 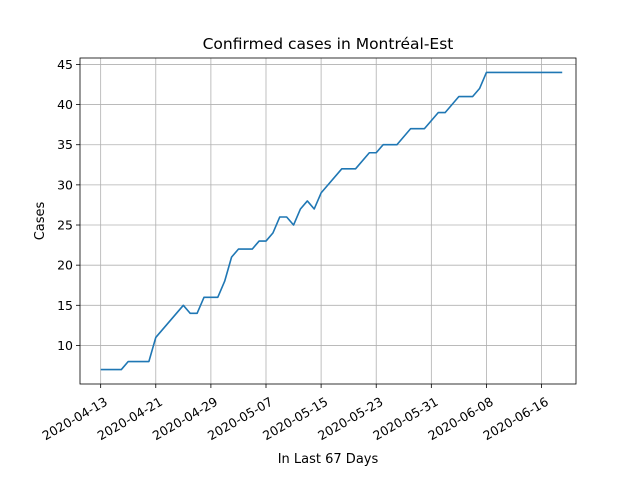 What do you see at coordinates (65, 64) in the screenshot?
I see `y-tick-label: 45` at bounding box center [65, 64].